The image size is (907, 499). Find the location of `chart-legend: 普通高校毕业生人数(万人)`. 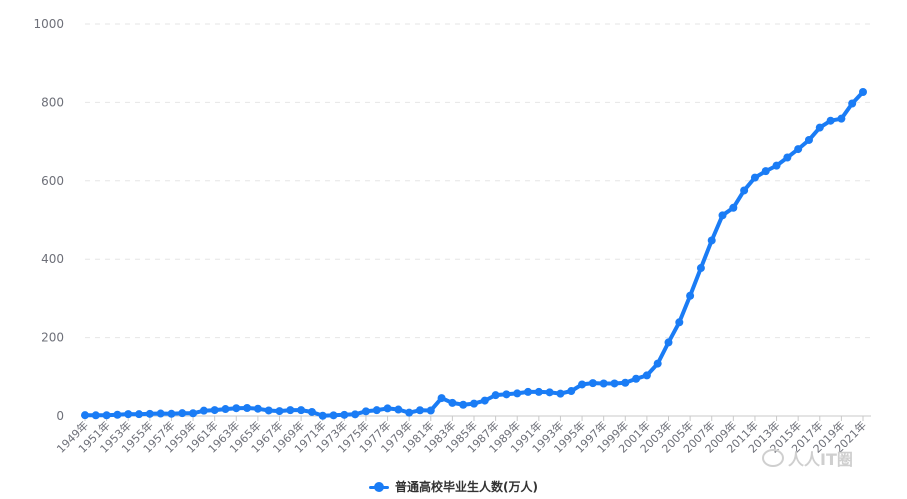

chart-legend: 普通高校毕业生人数(万人) is located at coordinates (453, 486).